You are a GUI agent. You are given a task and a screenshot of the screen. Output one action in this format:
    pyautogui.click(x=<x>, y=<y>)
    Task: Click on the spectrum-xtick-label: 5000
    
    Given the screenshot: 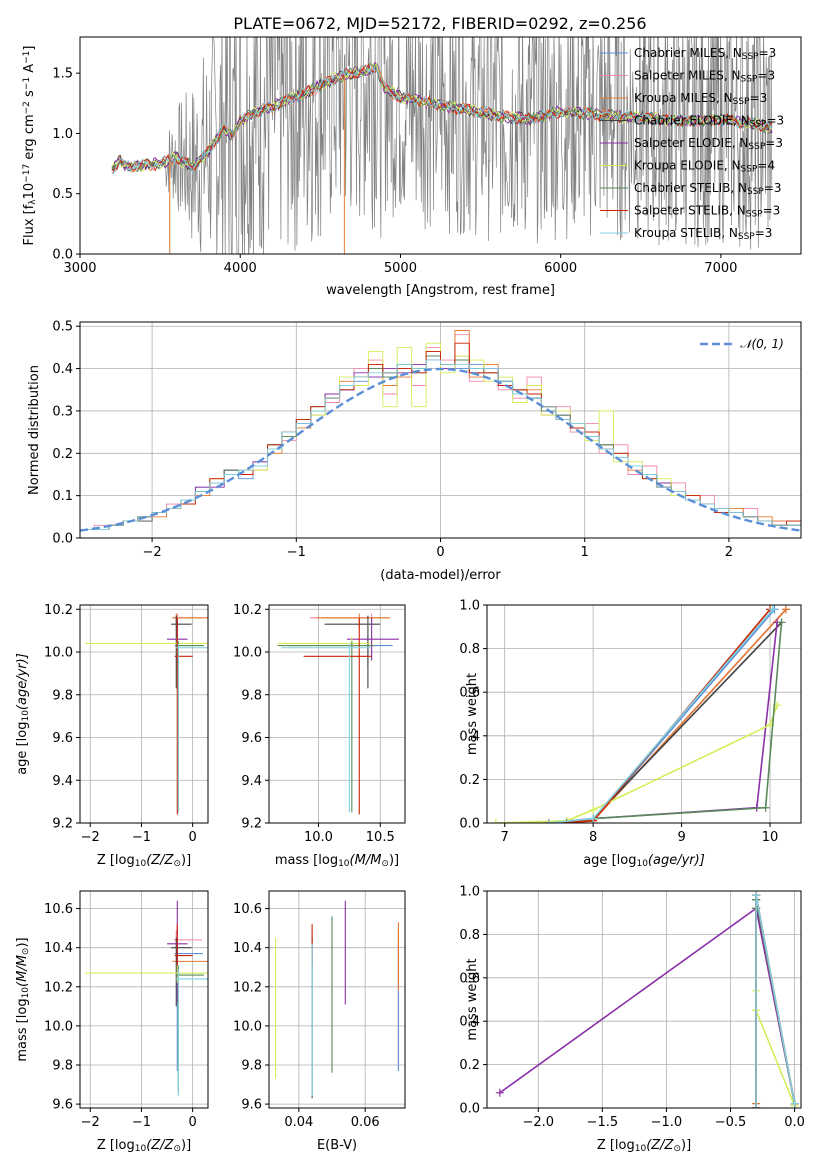 What is the action you would take?
    pyautogui.click(x=400, y=268)
    